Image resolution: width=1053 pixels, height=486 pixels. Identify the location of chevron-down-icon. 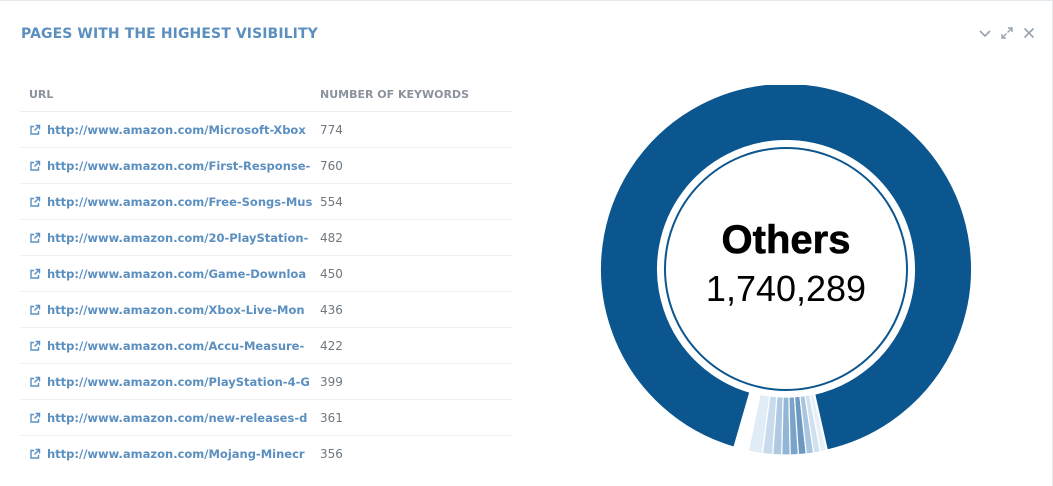
(985, 33).